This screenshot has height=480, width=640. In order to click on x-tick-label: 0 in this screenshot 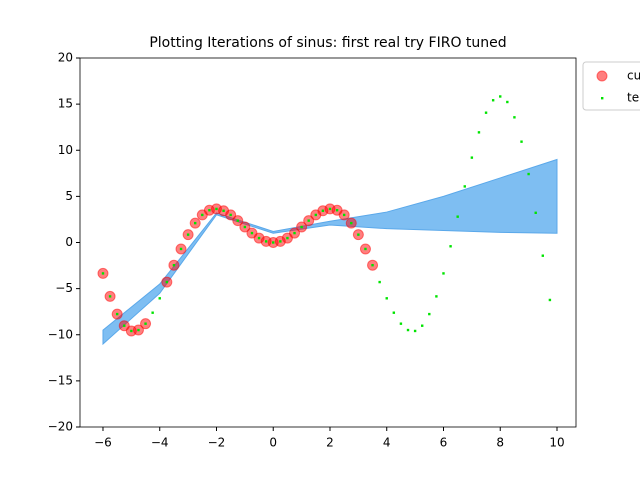, I will do `click(273, 443)`.